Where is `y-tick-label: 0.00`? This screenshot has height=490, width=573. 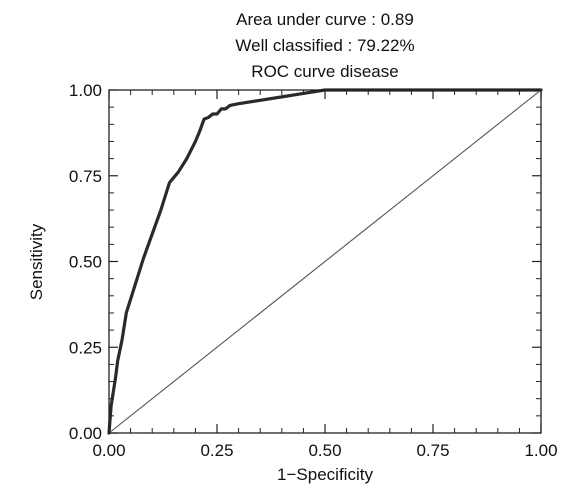
y-tick-label: 0.00 is located at coordinates (85, 433).